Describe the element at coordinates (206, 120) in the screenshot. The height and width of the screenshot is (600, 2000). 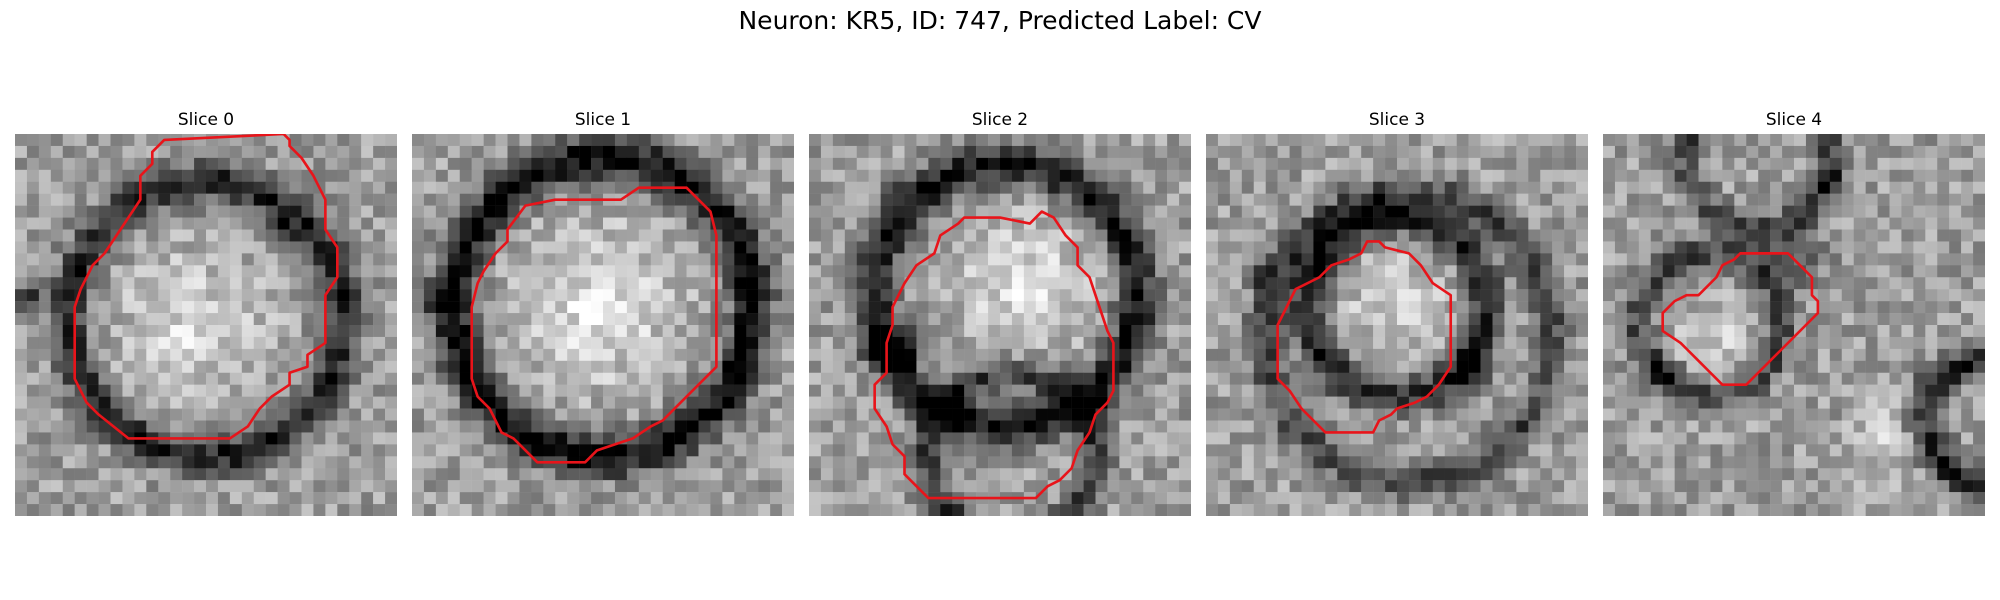
I see `slice-title: Slice 0` at that location.